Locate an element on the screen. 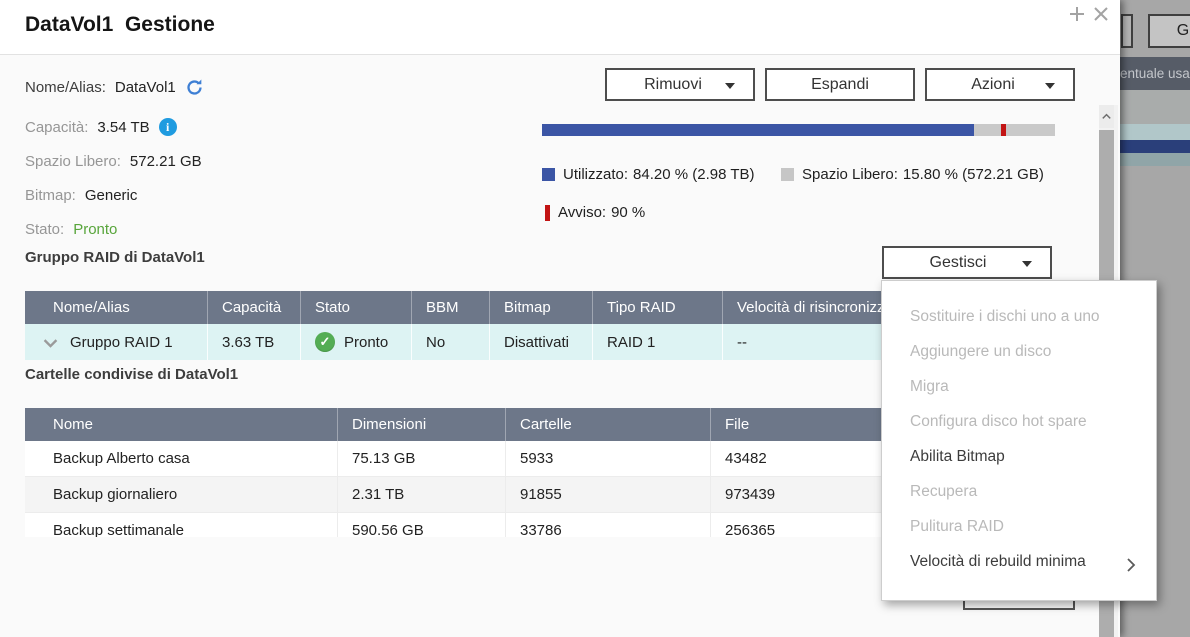  raid-row-name: Gruppo RAID 1 is located at coordinates (121, 342).